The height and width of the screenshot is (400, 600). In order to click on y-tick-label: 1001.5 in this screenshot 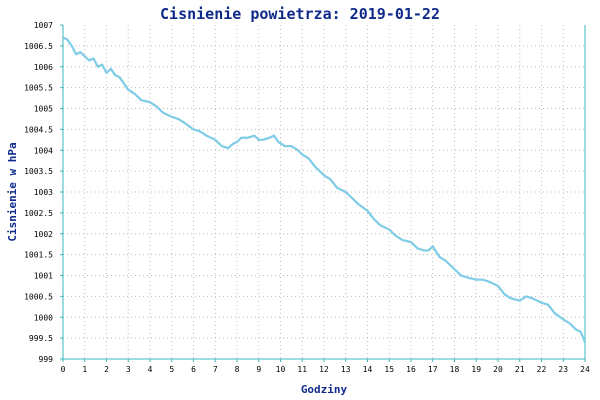, I will do `click(38, 255)`.